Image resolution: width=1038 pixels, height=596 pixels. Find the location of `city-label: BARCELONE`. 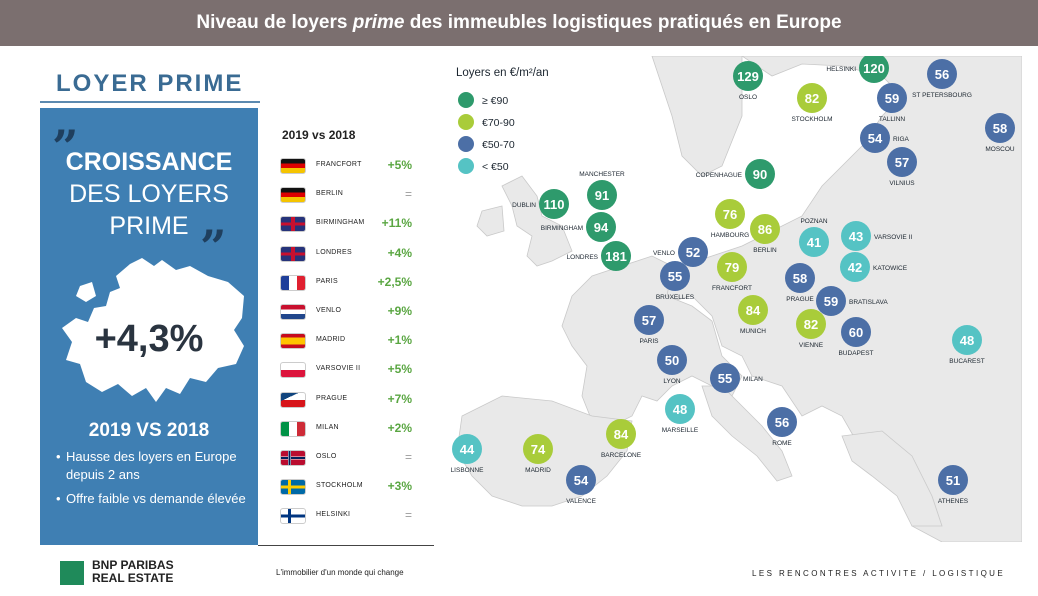

city-label: BARCELONE is located at coordinates (621, 455).